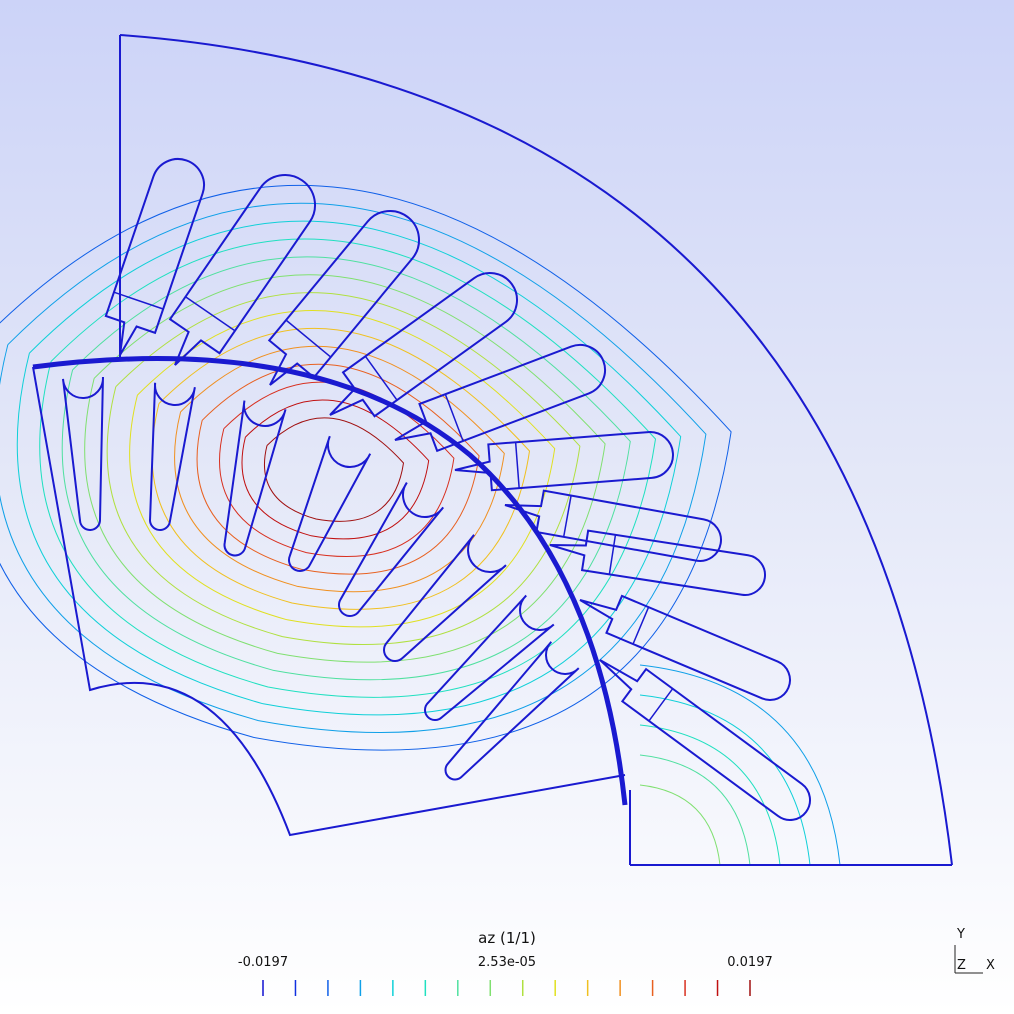 The width and height of the screenshot is (1014, 1014). Describe the element at coordinates (750, 962) in the screenshot. I see `legend-max-label: 0.0197` at that location.